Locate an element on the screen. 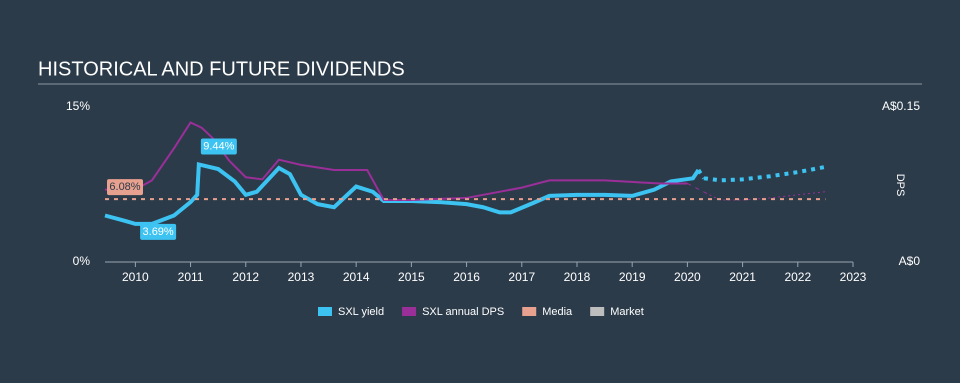 The height and width of the screenshot is (383, 960). x-tick-label: 2013 is located at coordinates (301, 277).